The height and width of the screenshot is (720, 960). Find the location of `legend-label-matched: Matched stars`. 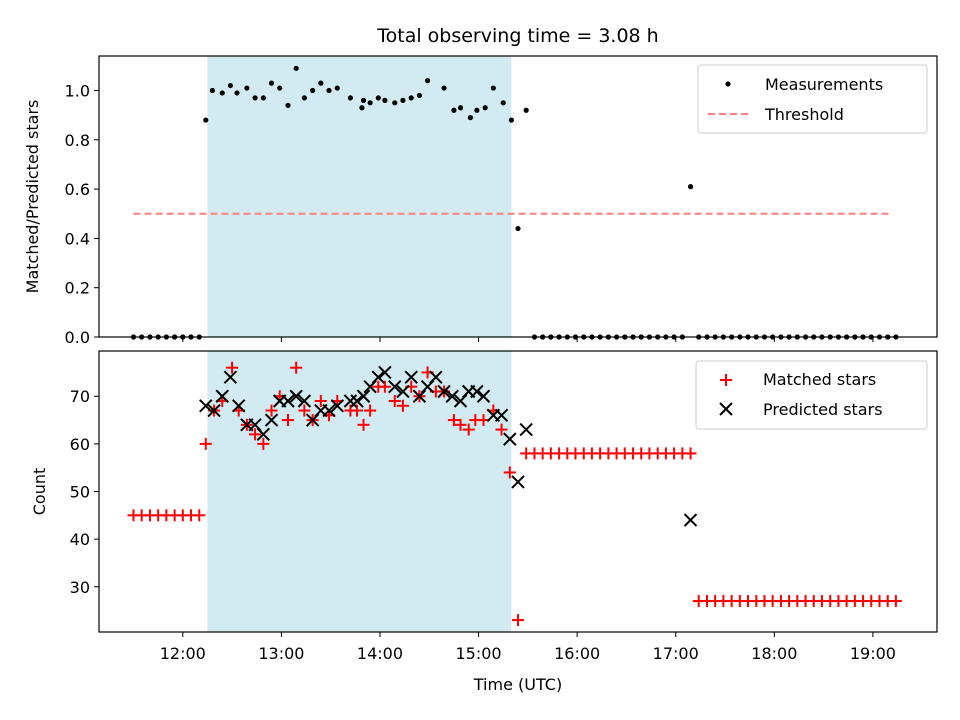

legend-label-matched: Matched stars is located at coordinates (819, 379).